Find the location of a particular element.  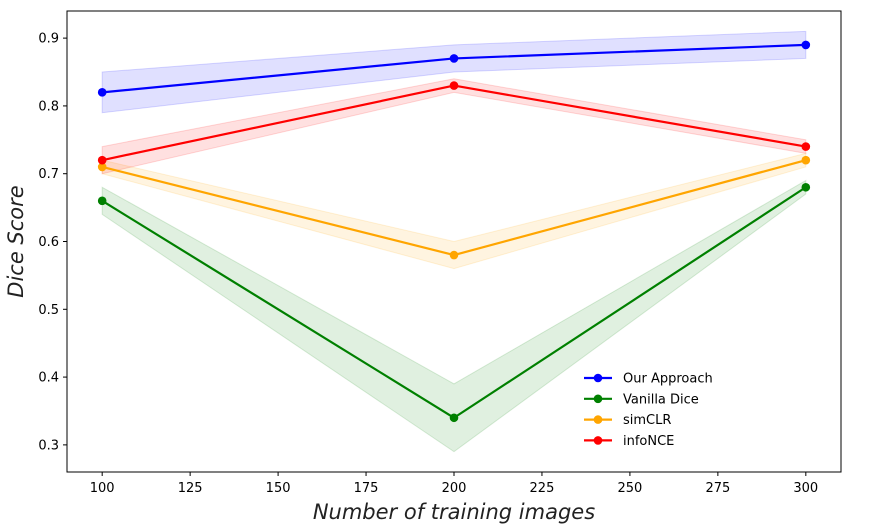

x-axis-ticks: 100 125 150 175 200 225 250 275 300 is located at coordinates (454, 484).